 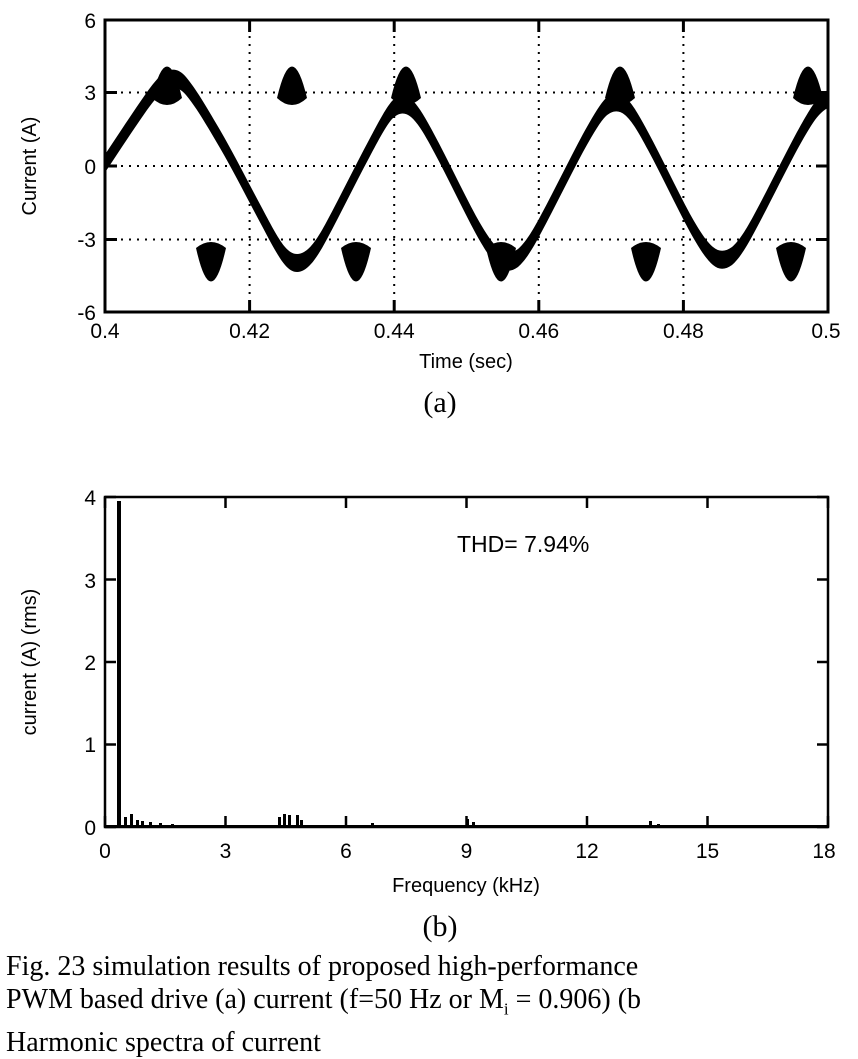 I want to click on caption-line-2-tail: = 0.906) (b, so click(x=575, y=999).